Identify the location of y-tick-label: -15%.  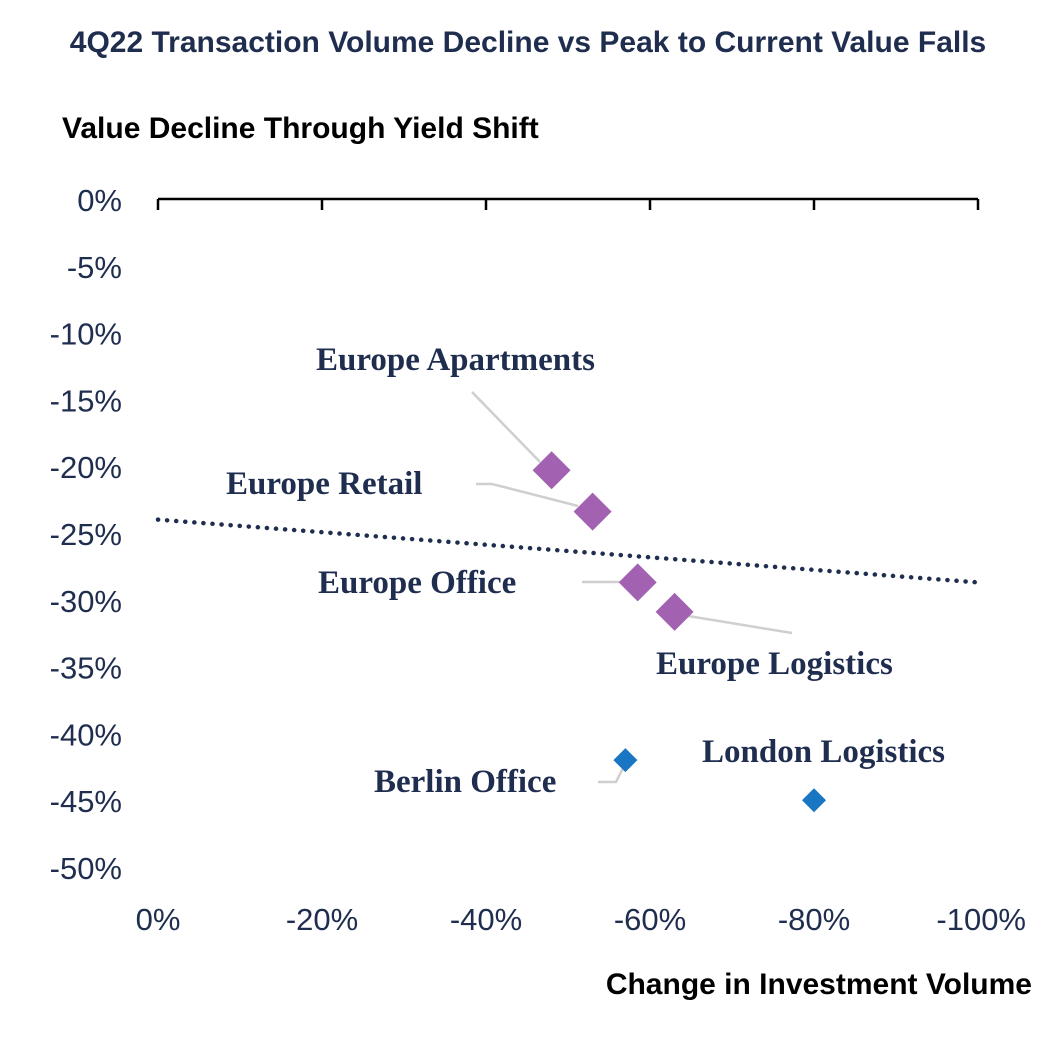
(86, 400).